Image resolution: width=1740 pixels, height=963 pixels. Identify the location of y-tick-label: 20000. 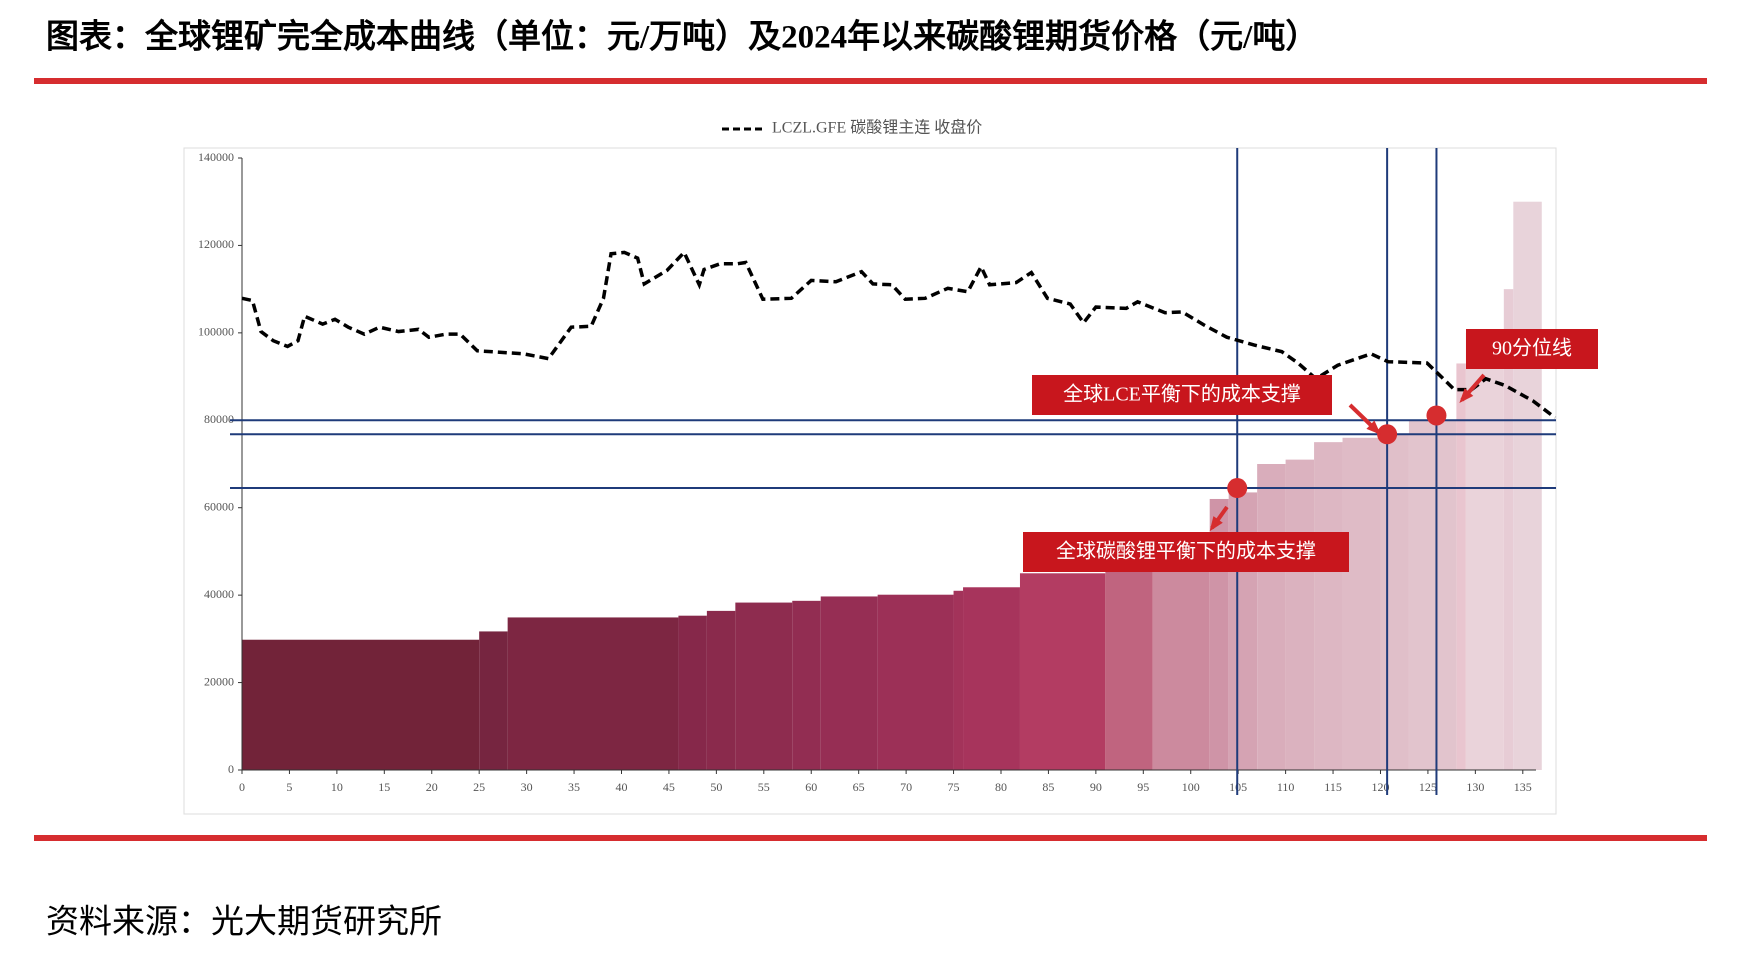
(219, 681).